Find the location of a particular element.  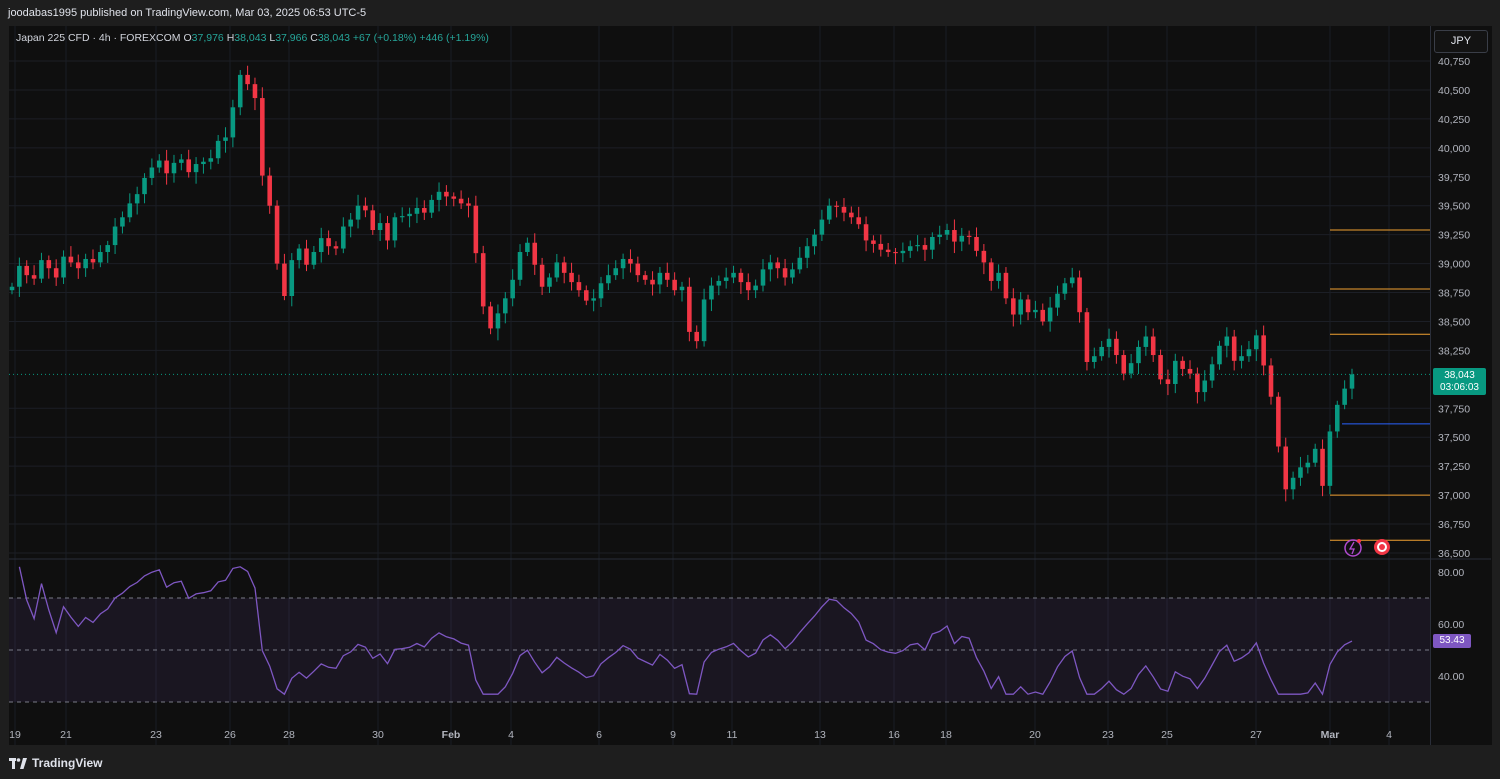

rsi-tick-label: 60.00 is located at coordinates (1451, 625).